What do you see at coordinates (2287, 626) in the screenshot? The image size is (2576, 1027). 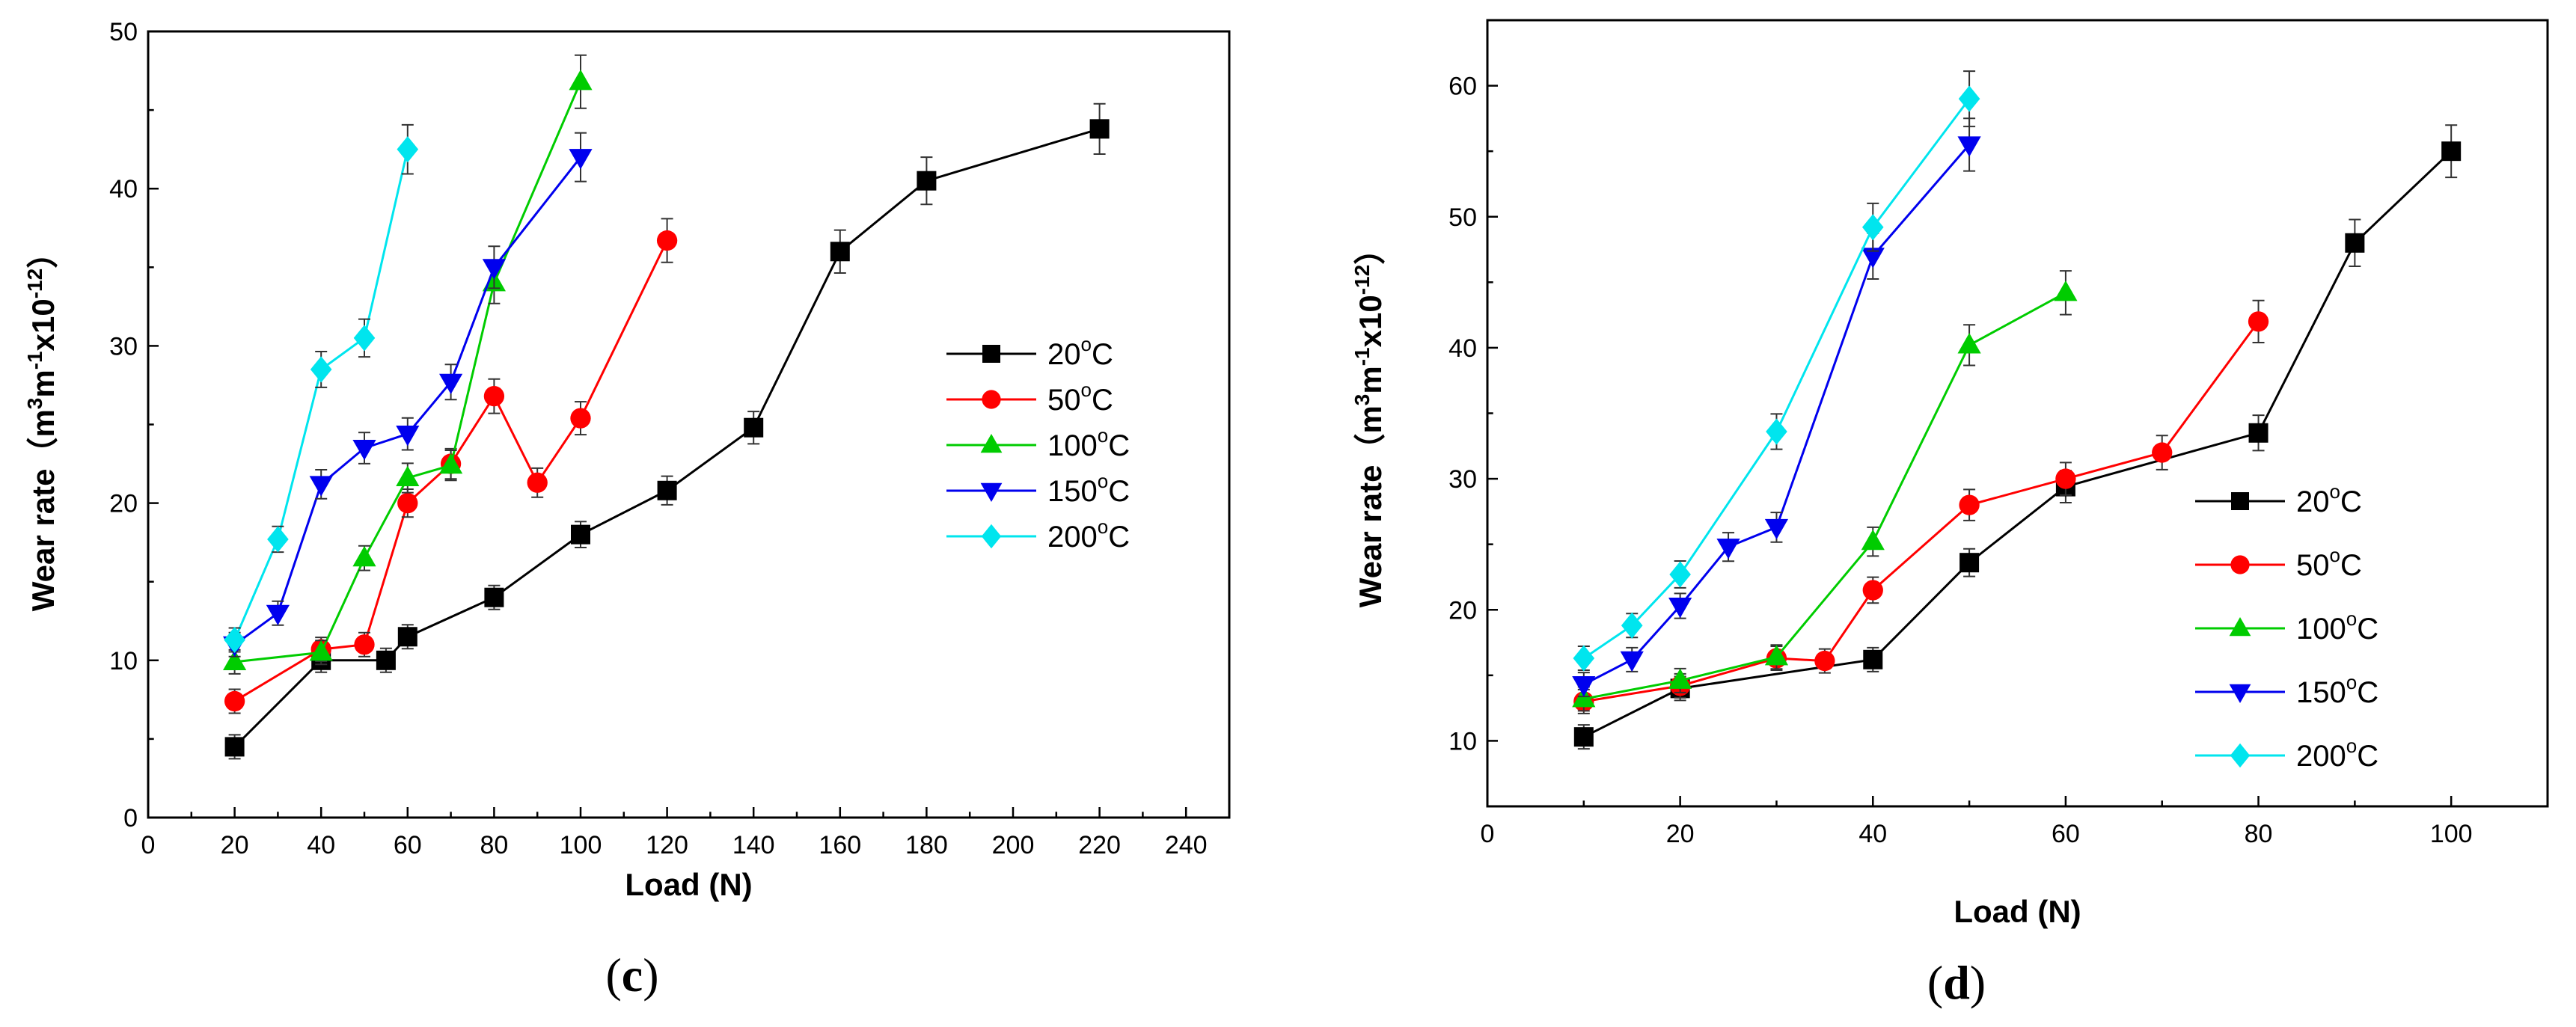 I see `legend: 20oC 50oC 100oC 150oC 200oC` at bounding box center [2287, 626].